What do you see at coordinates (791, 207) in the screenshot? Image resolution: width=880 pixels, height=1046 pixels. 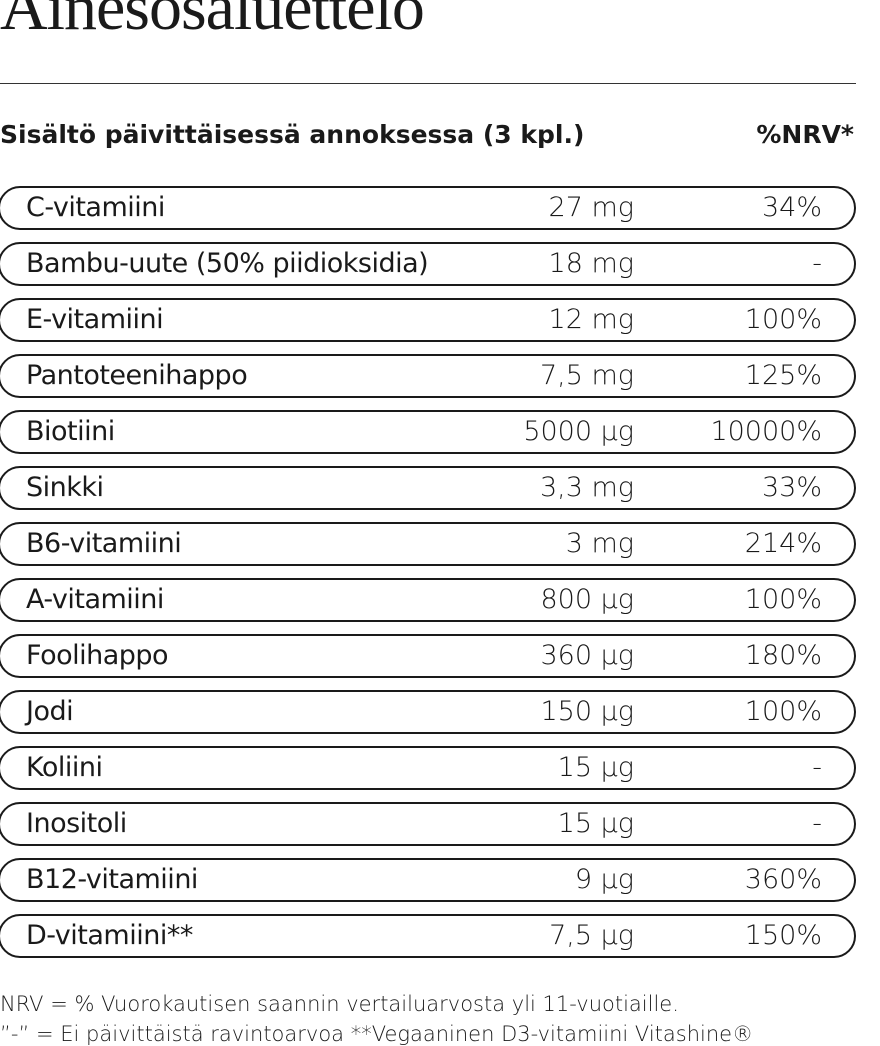 I see `nrv-percent: 34%` at bounding box center [791, 207].